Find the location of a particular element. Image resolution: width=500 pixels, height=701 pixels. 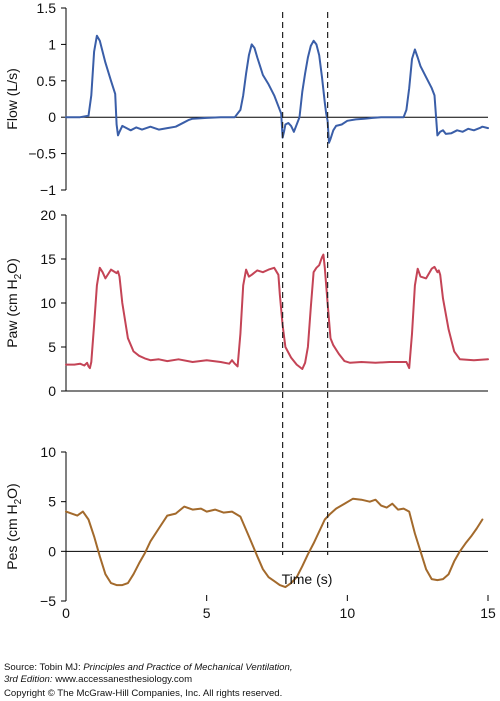

flow-y-tick-label: −0.5 is located at coordinates (42, 154).